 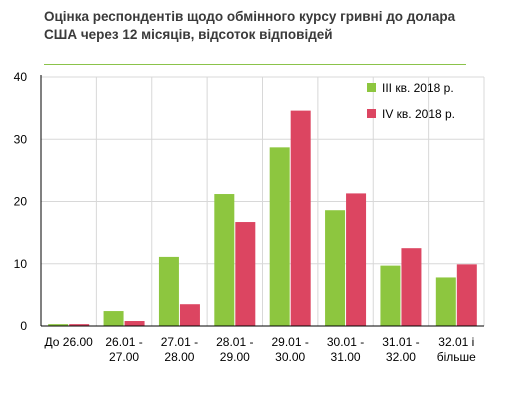 I want to click on x-tick-label-line: 29.00, so click(x=235, y=357).